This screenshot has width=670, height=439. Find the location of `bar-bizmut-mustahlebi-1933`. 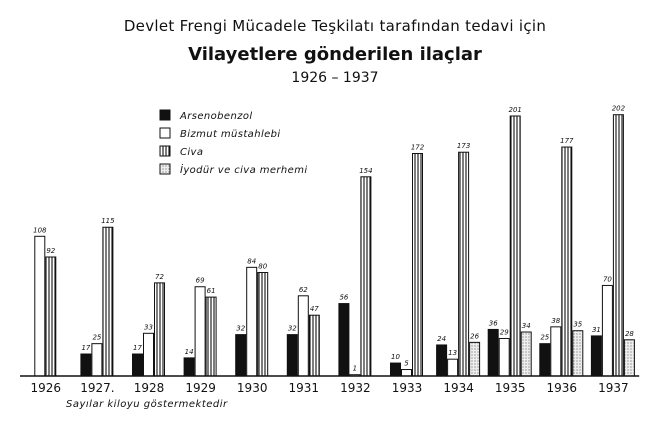

bar-bizmut-mustahlebi-1933 is located at coordinates (406, 373).